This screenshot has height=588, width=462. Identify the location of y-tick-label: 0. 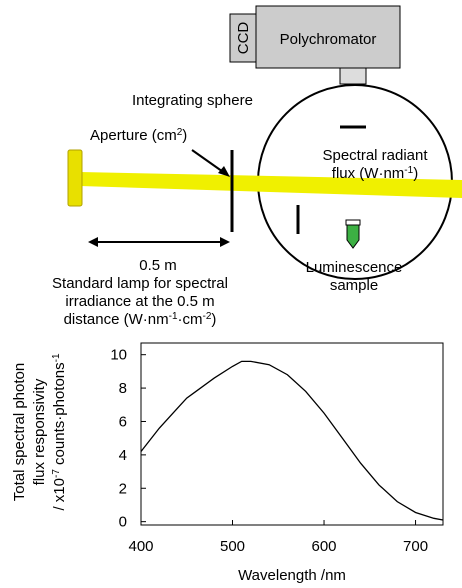
(123, 522).